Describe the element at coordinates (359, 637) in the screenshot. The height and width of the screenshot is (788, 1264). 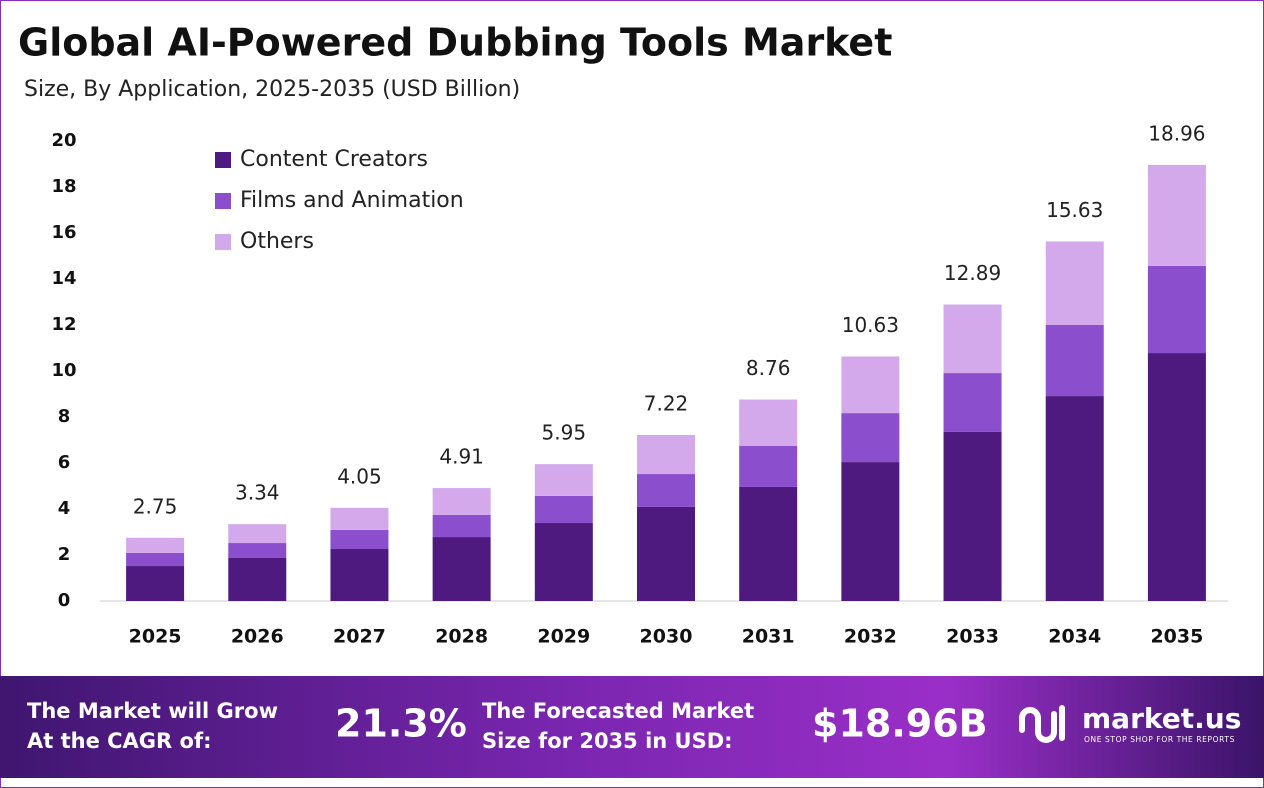
I see `x-tick-label: 2027` at that location.